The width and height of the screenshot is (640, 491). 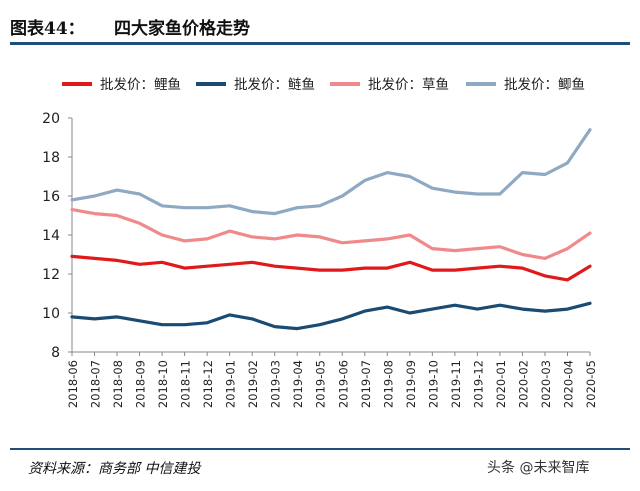 What do you see at coordinates (546, 384) in the screenshot?
I see `x-tick-label: 2020-03` at bounding box center [546, 384].